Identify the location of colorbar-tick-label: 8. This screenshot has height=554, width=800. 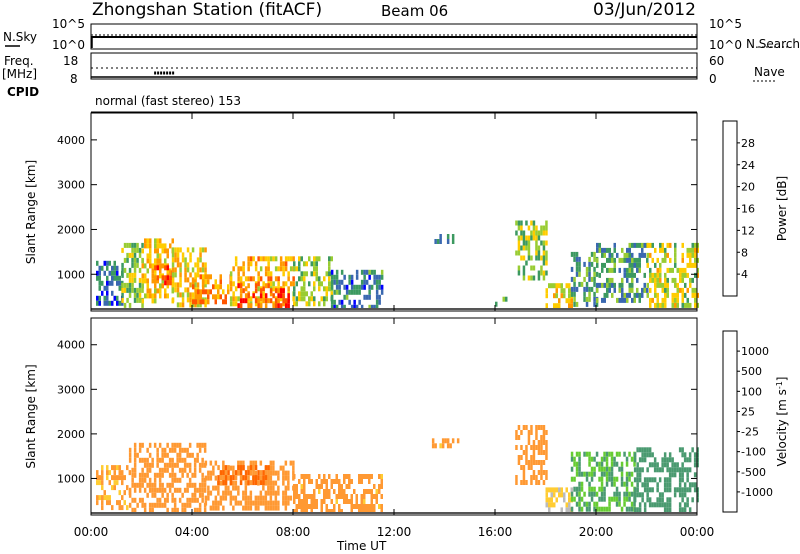
(744, 252).